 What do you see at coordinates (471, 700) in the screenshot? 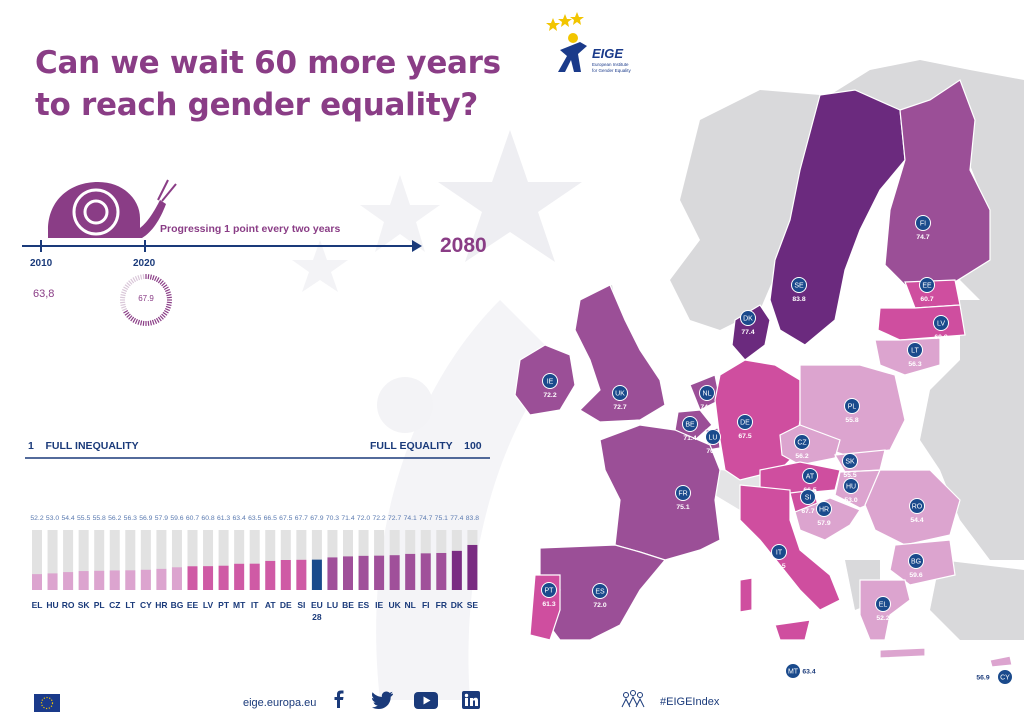
I see `linkedin-icon` at bounding box center [471, 700].